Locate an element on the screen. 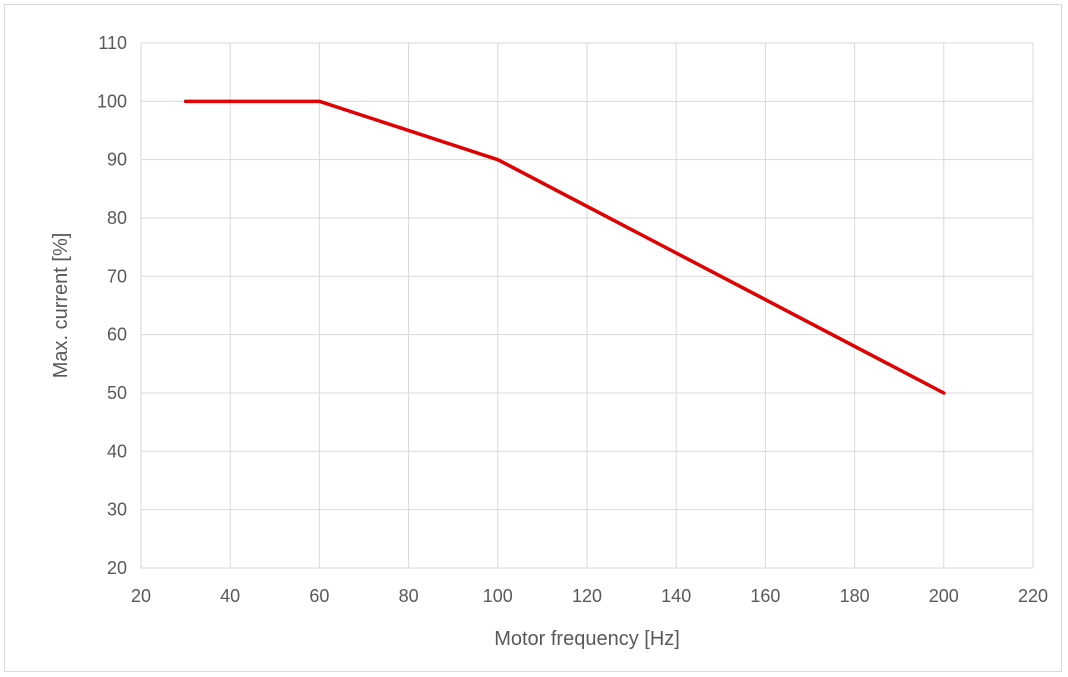 The height and width of the screenshot is (677, 1068). x-tick-label: 100 is located at coordinates (498, 596).